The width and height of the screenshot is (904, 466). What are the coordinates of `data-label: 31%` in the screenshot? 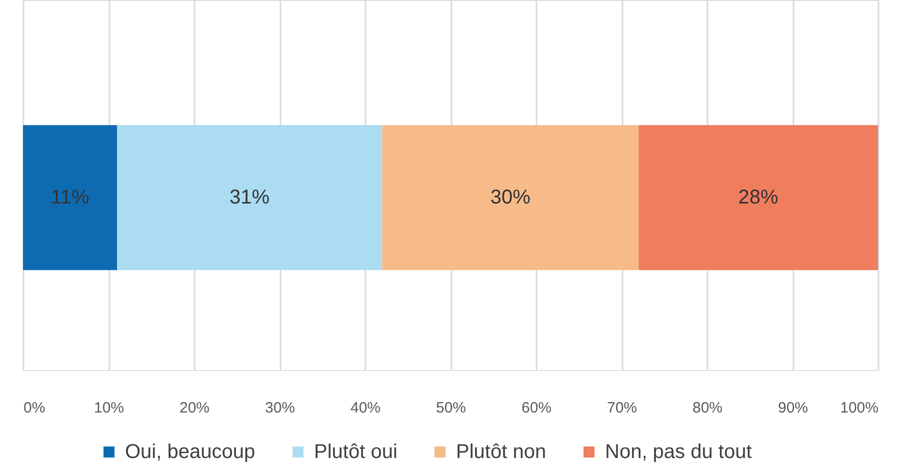 It's located at (250, 197).